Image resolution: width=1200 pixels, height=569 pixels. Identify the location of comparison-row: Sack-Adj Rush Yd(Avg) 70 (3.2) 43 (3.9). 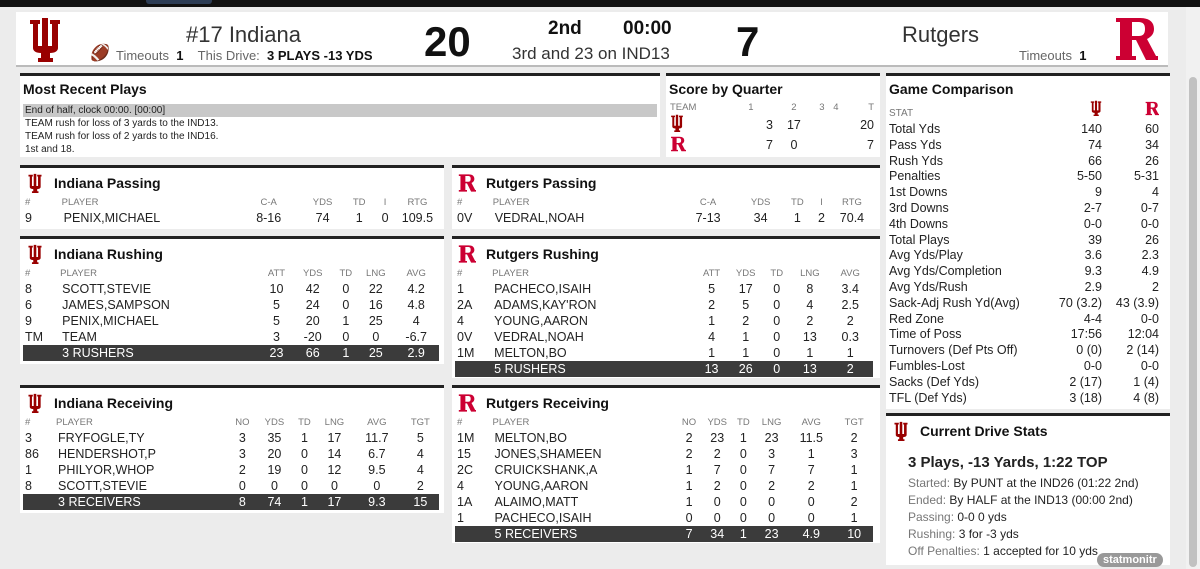
(1025, 304).